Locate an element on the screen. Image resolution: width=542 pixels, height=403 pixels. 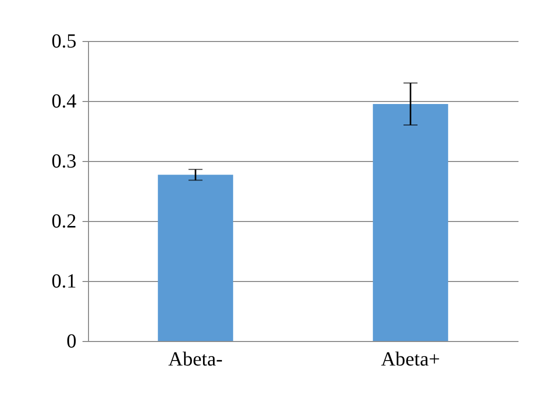
x-tick-label: Abeta- is located at coordinates (195, 359).